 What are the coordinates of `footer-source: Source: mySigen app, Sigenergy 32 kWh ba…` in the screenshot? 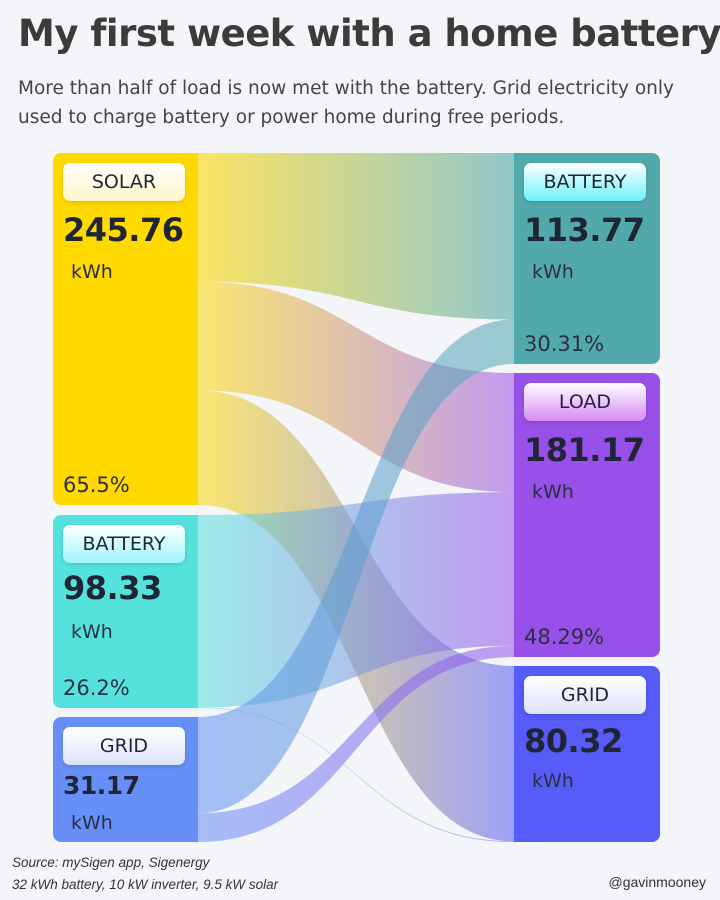 It's located at (145, 874).